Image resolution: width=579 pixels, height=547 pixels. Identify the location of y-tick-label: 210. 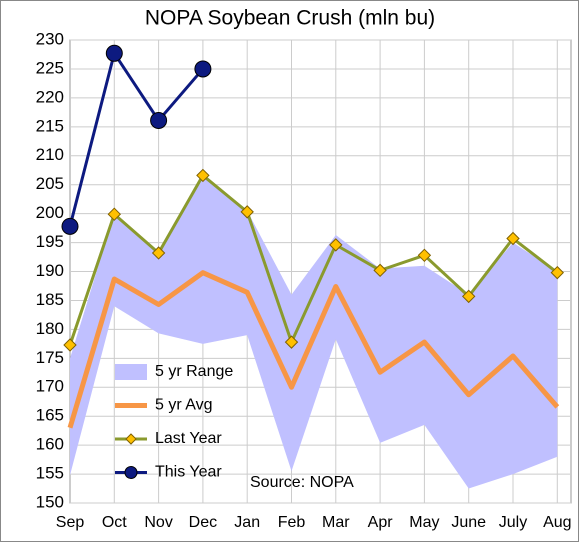
(50, 154).